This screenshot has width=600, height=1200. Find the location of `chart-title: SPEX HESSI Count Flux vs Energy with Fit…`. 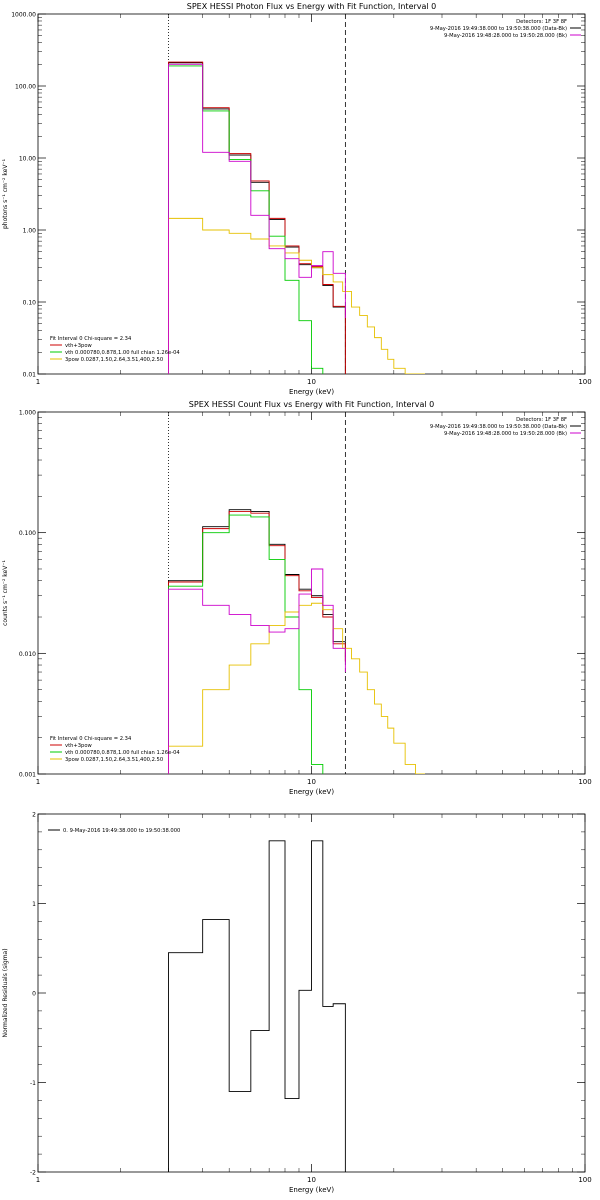

chart-title: SPEX HESSI Count Flux vs Energy with Fit… is located at coordinates (311, 404).